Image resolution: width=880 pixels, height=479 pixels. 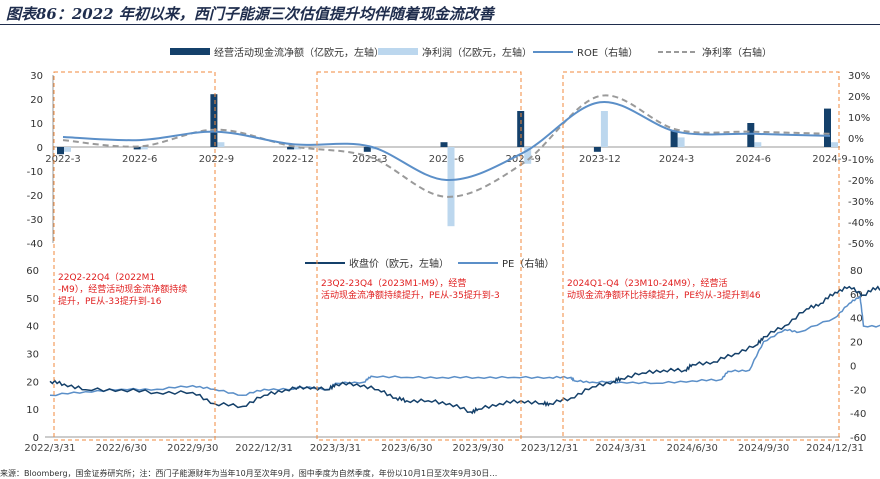 What do you see at coordinates (36, 438) in the screenshot?
I see `bottom-left-tick: 0` at bounding box center [36, 438].